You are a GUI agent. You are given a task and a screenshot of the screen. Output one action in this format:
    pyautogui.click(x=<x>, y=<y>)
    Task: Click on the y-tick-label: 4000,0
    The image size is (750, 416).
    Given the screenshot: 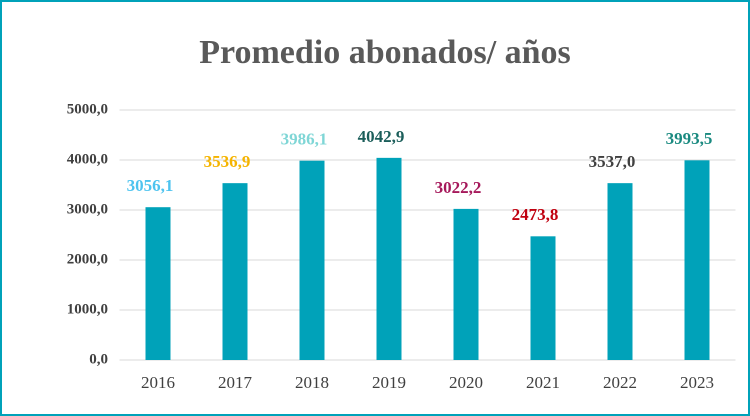 What is the action you would take?
    pyautogui.click(x=87, y=159)
    